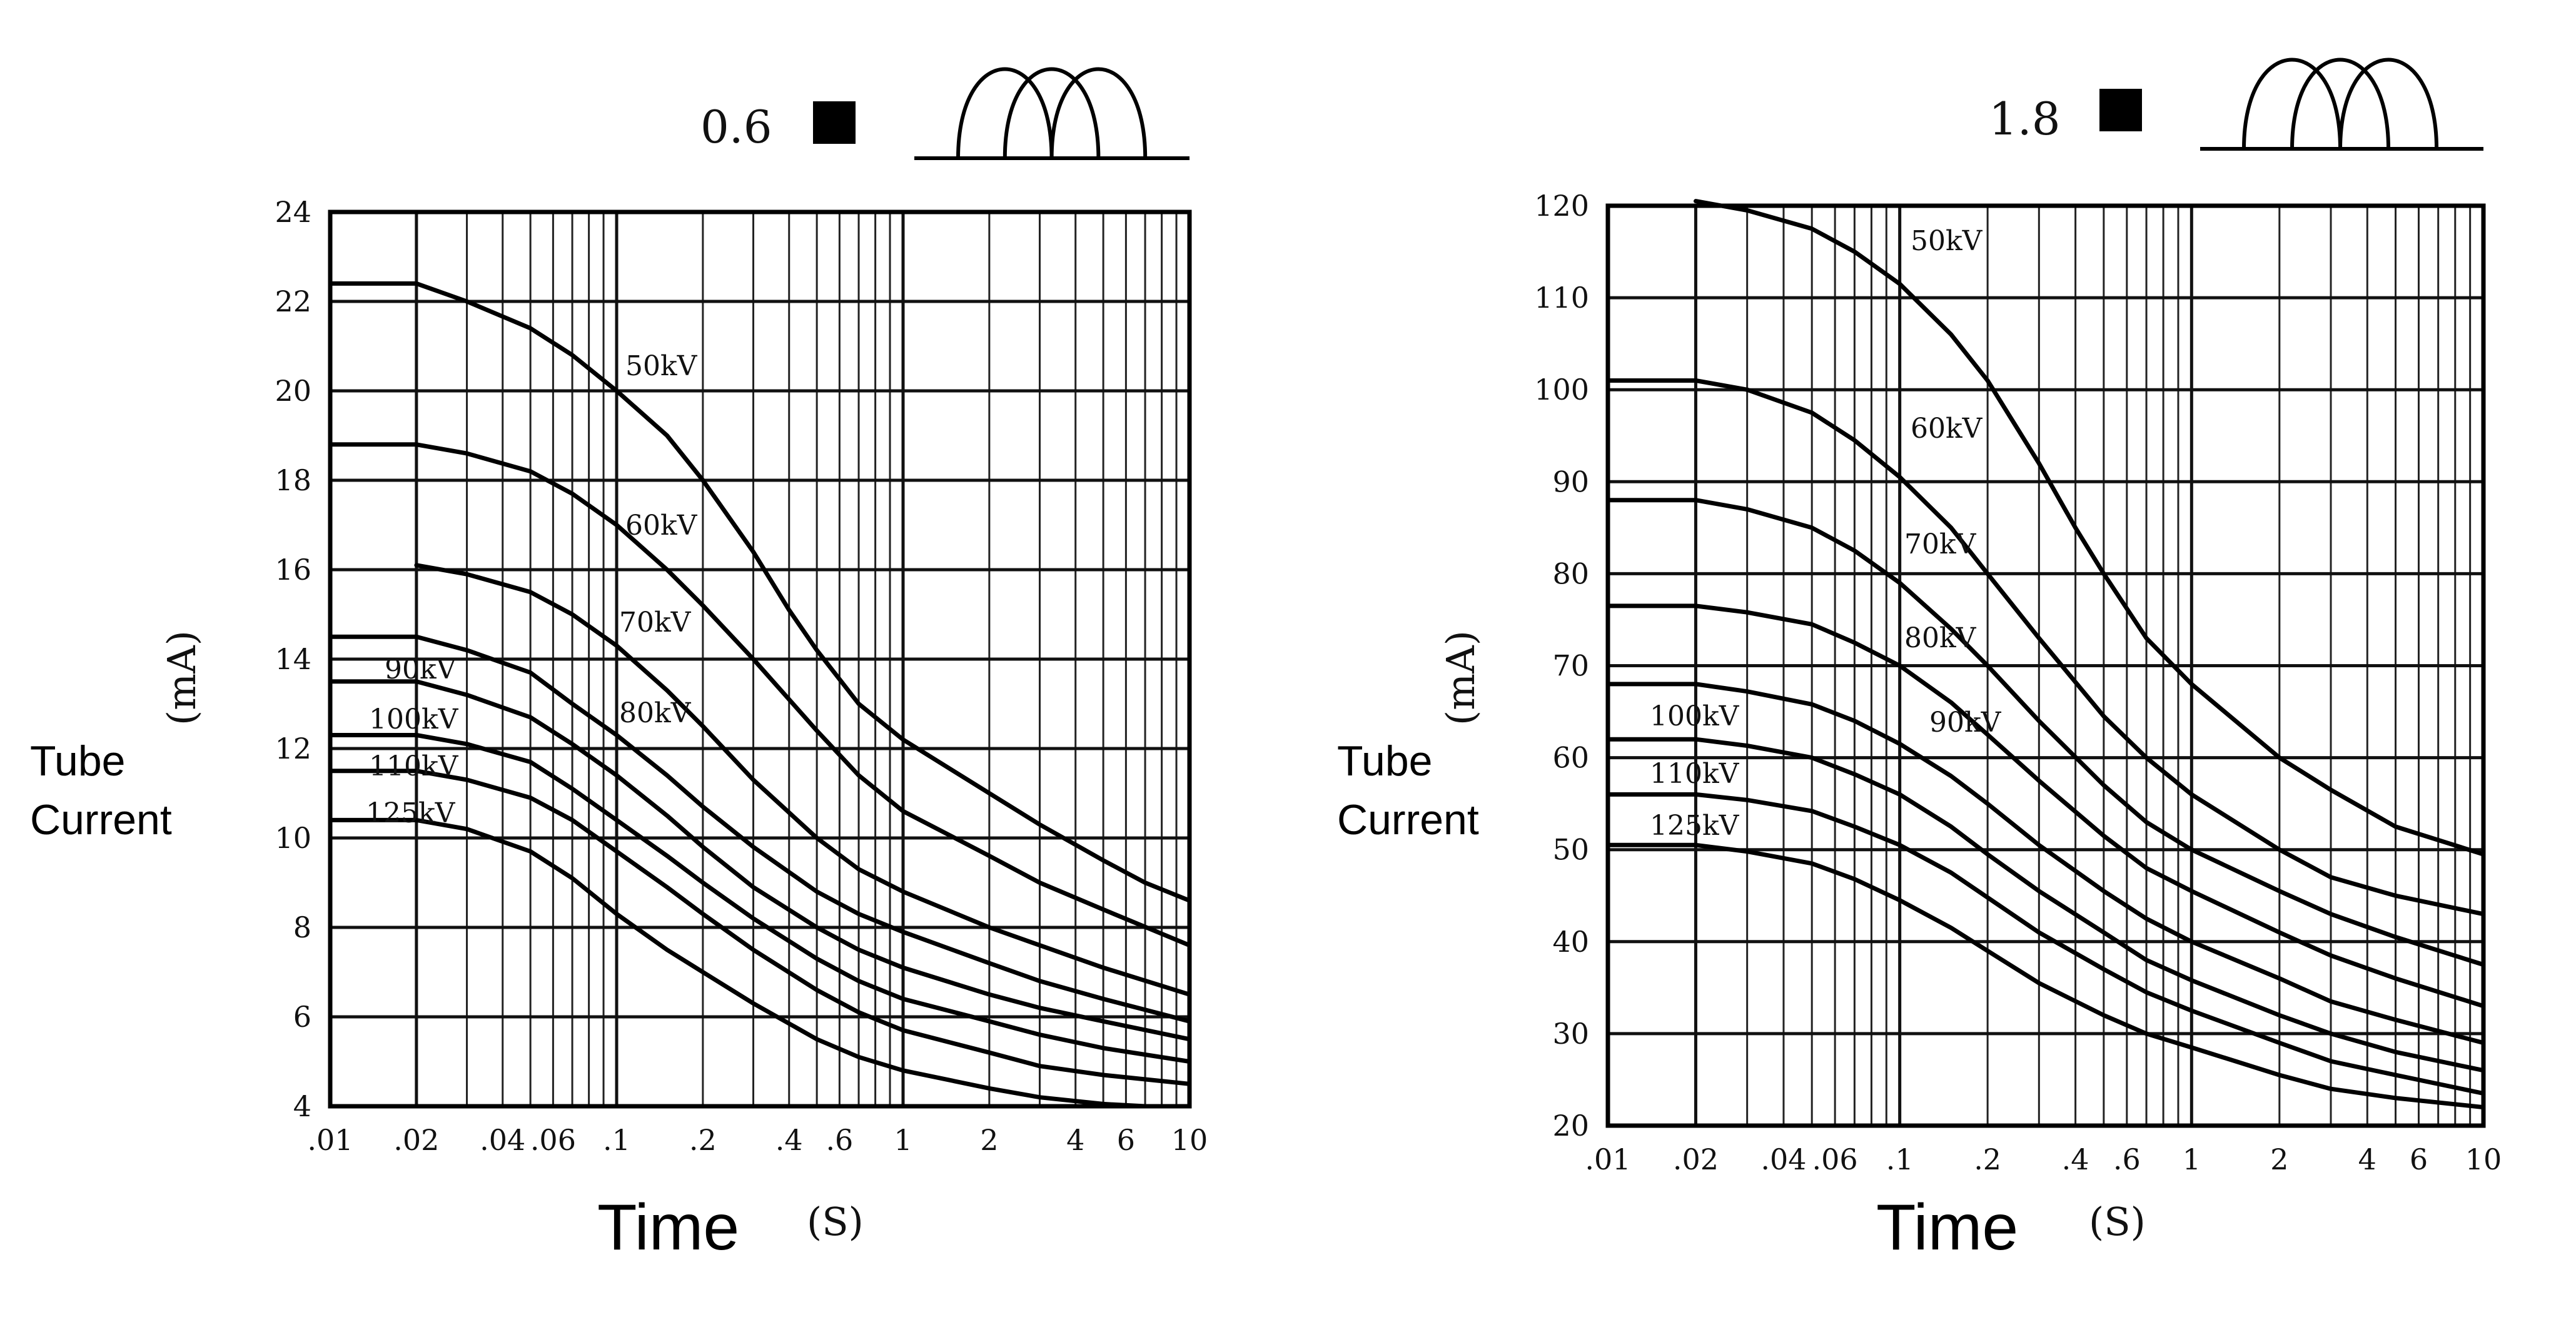 The image size is (2576, 1332). Describe the element at coordinates (293, 302) in the screenshot. I see `y-tick-label: 22` at that location.